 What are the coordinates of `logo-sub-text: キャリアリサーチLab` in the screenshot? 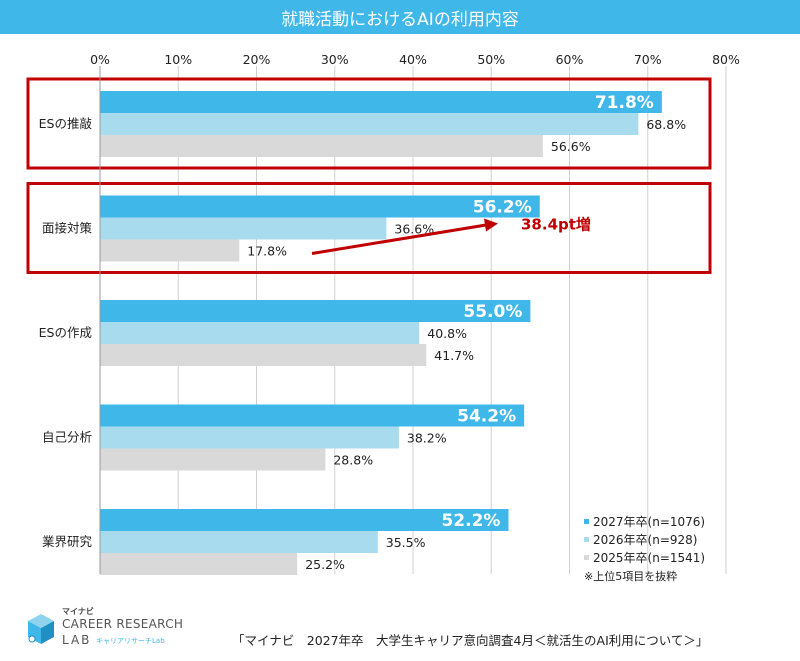 It's located at (130, 641).